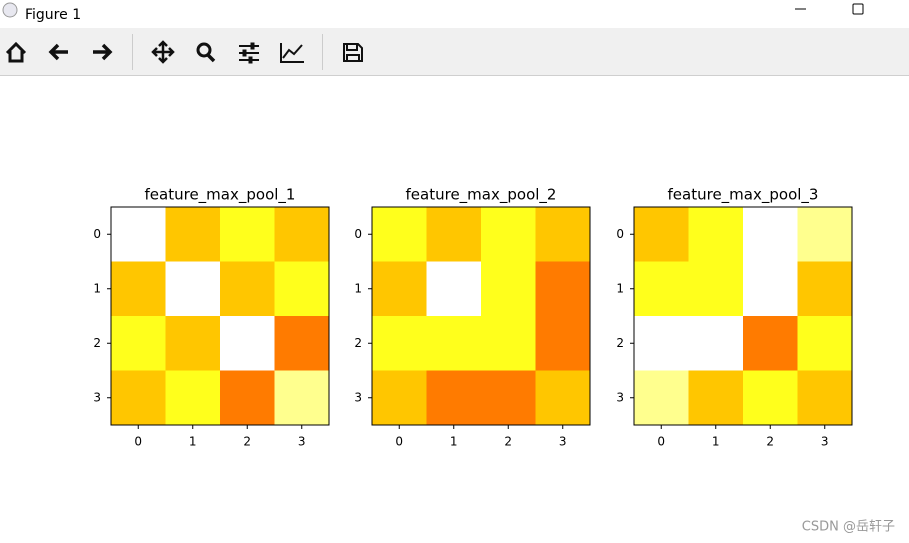 This screenshot has height=543, width=909. Describe the element at coordinates (454, 14) in the screenshot. I see `title-bar` at that location.